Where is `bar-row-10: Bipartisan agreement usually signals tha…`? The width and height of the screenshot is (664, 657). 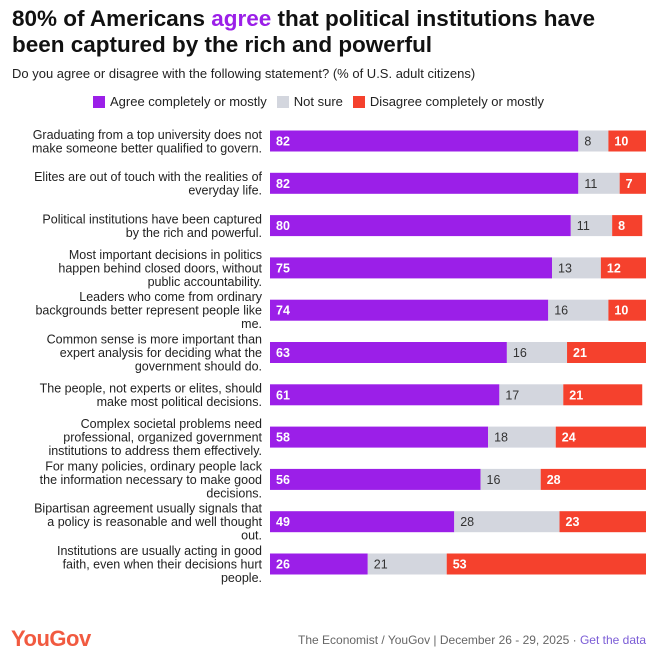 bar-row-10: Bipartisan agreement usually signals tha… is located at coordinates (340, 522).